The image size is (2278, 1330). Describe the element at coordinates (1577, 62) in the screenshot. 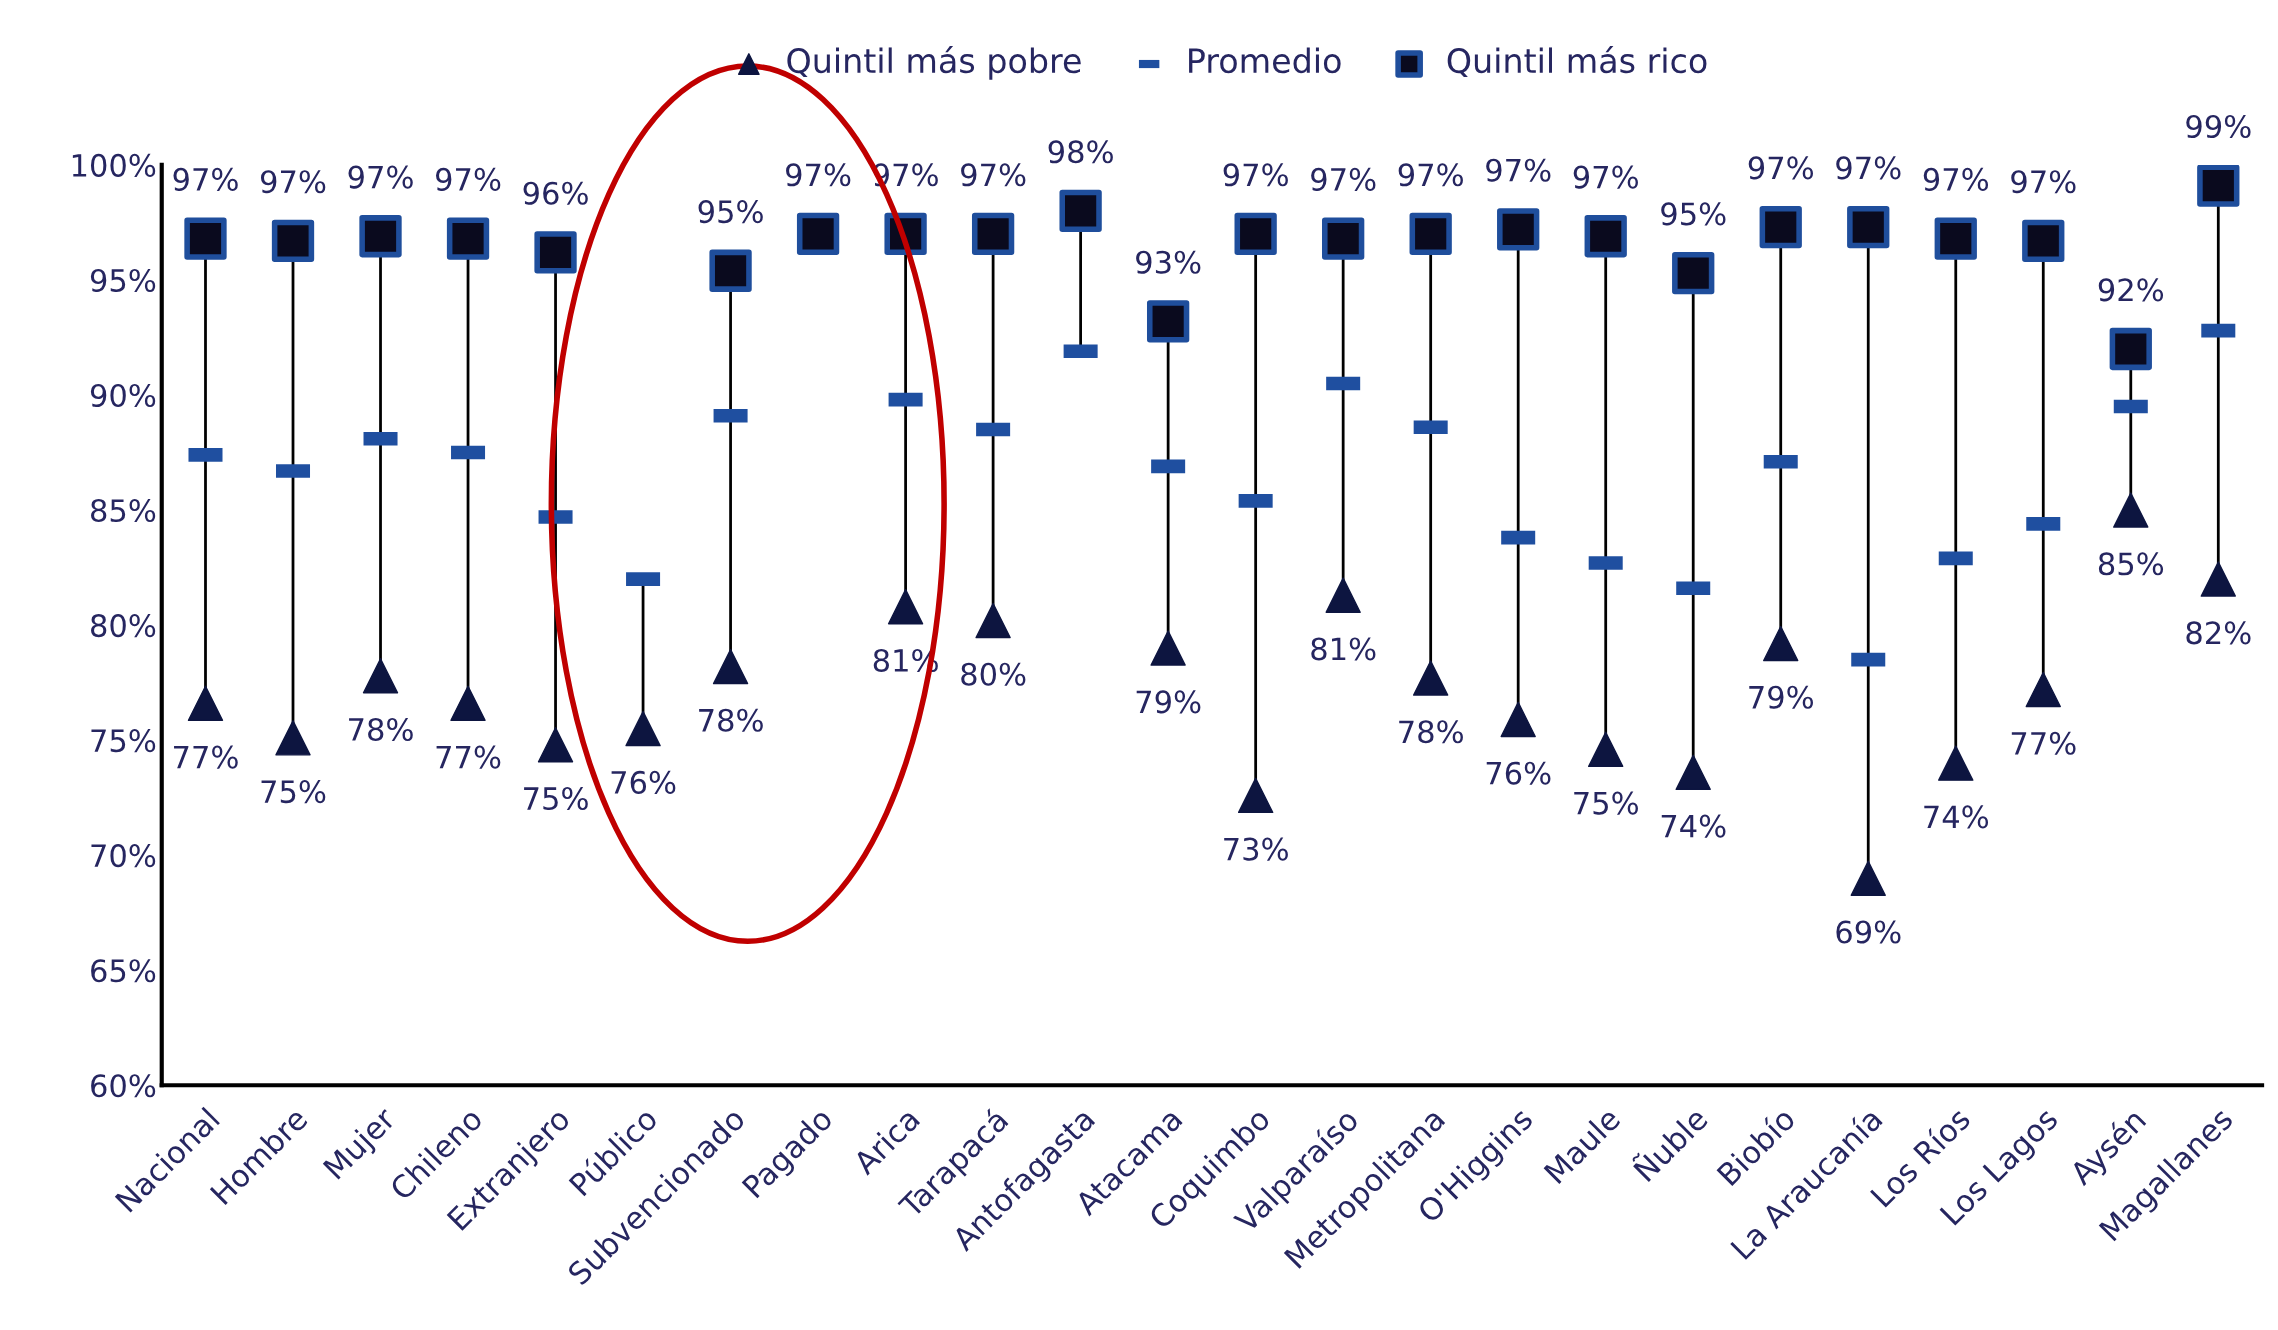

I see `legend-label: Quintil más rico` at that location.